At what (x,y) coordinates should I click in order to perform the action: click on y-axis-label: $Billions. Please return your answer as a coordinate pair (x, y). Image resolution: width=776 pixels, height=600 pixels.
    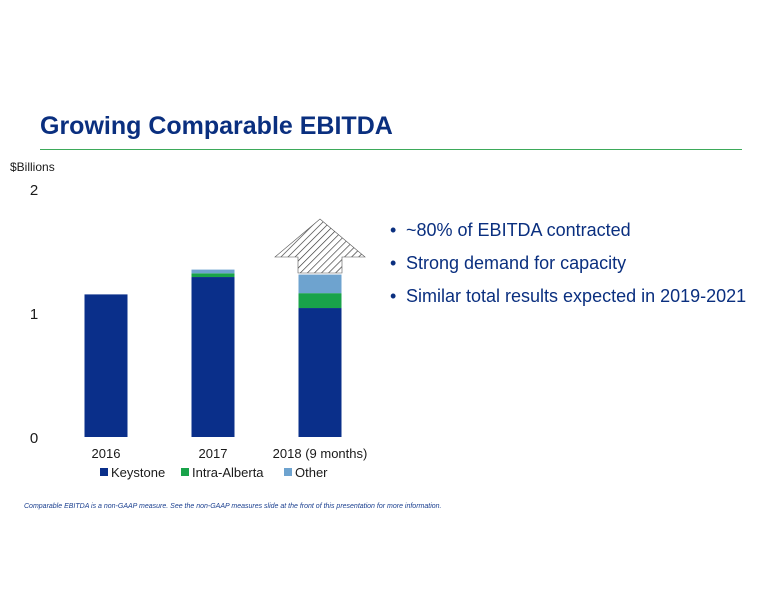
    Looking at the image, I should click on (32, 167).